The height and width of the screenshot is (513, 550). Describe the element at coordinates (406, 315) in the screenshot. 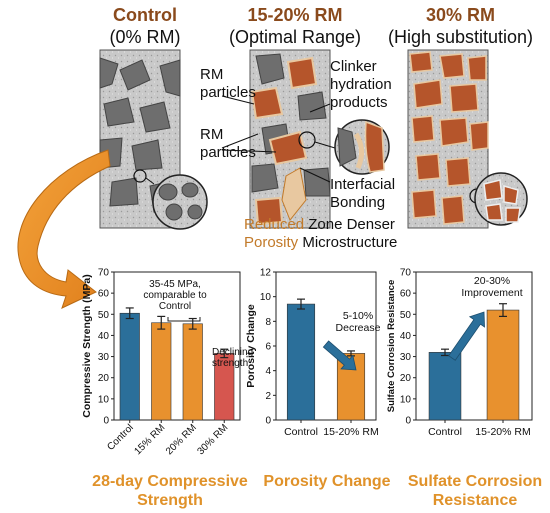

I see `chart-2-ytick-label: 50` at that location.